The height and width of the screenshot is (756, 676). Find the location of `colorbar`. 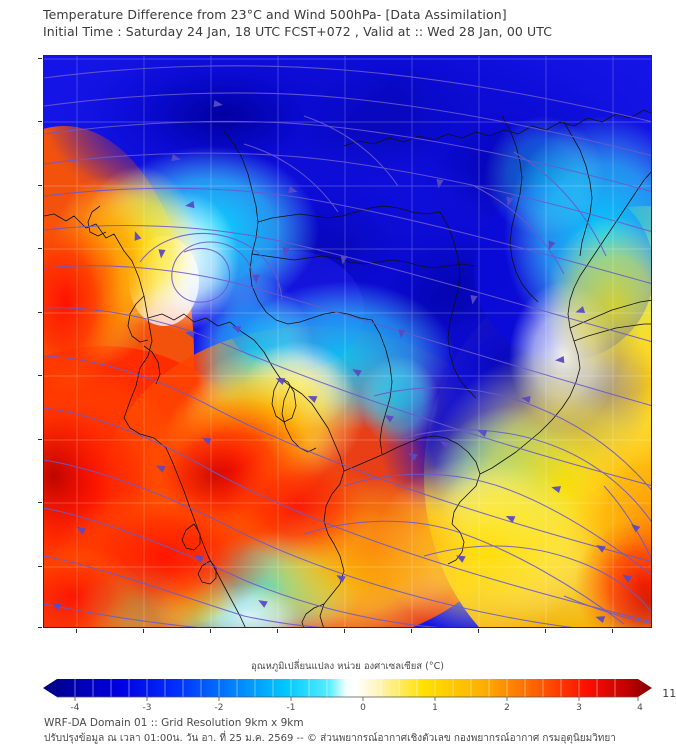

colorbar is located at coordinates (347, 690).